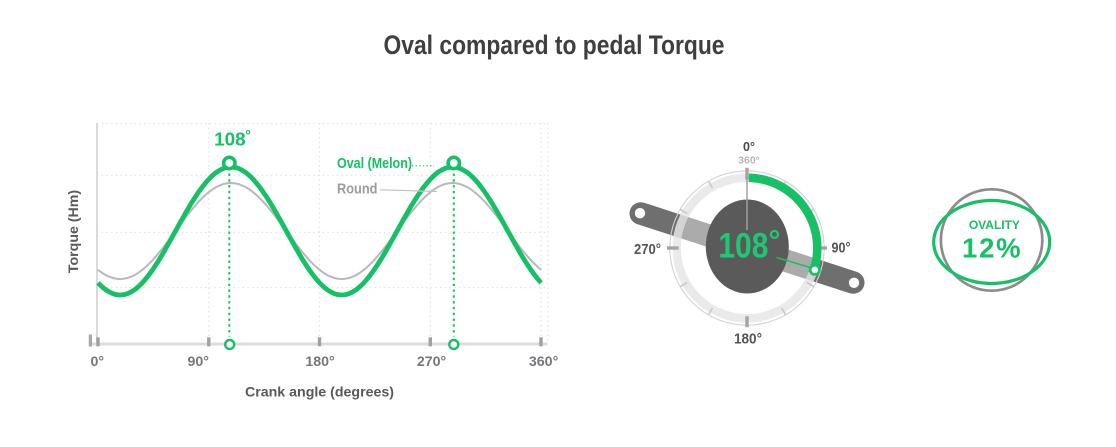  I want to click on svg-text: OVALITY, so click(994, 225).